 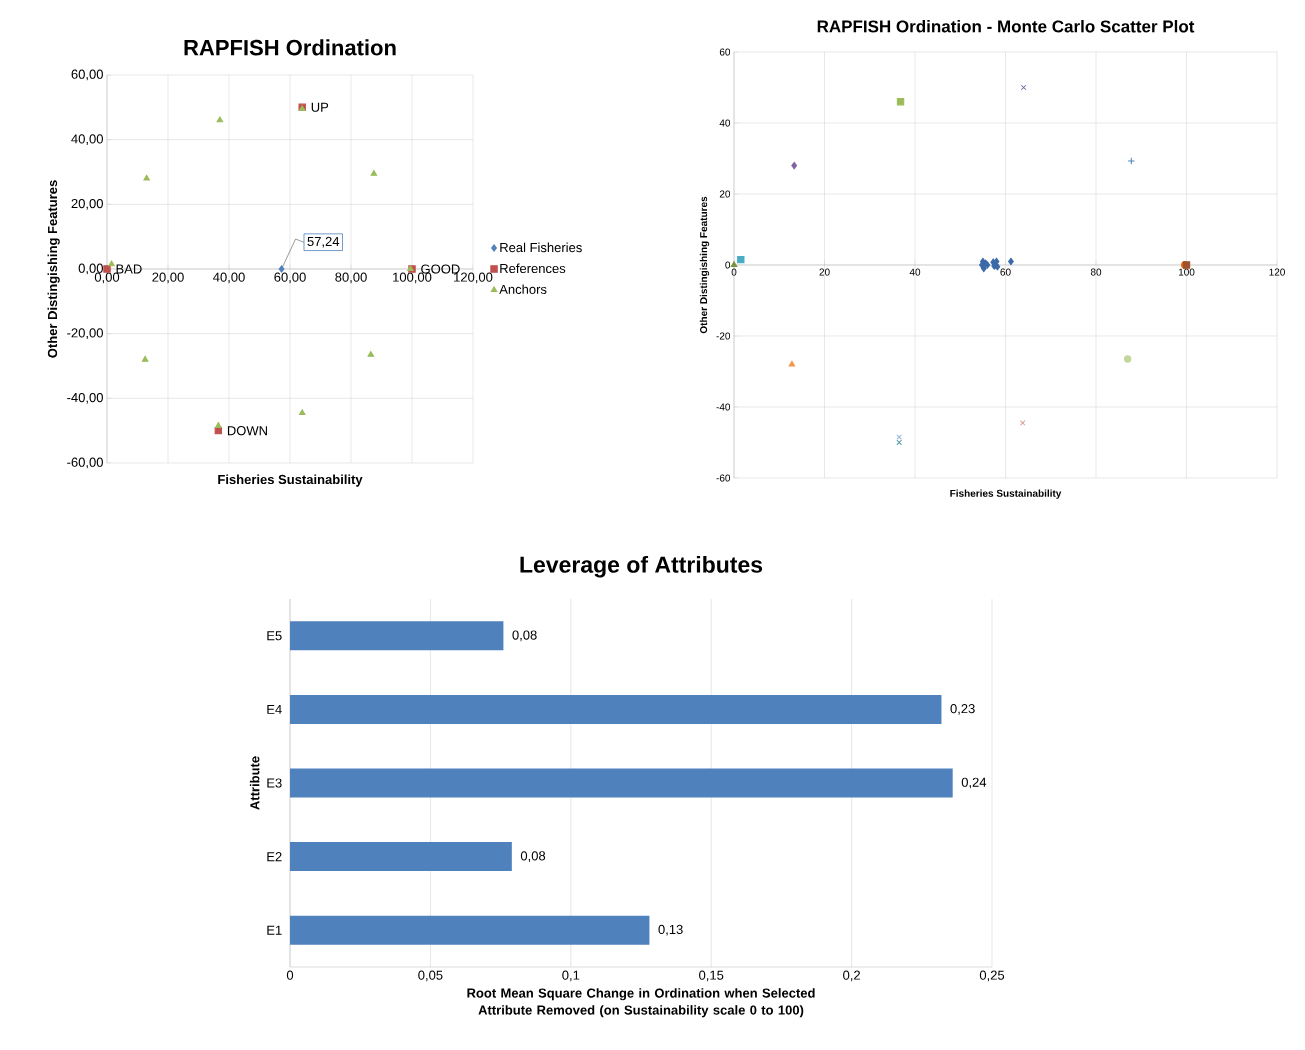 What do you see at coordinates (85, 334) in the screenshot?
I see `y-tick-label: -20,00` at bounding box center [85, 334].